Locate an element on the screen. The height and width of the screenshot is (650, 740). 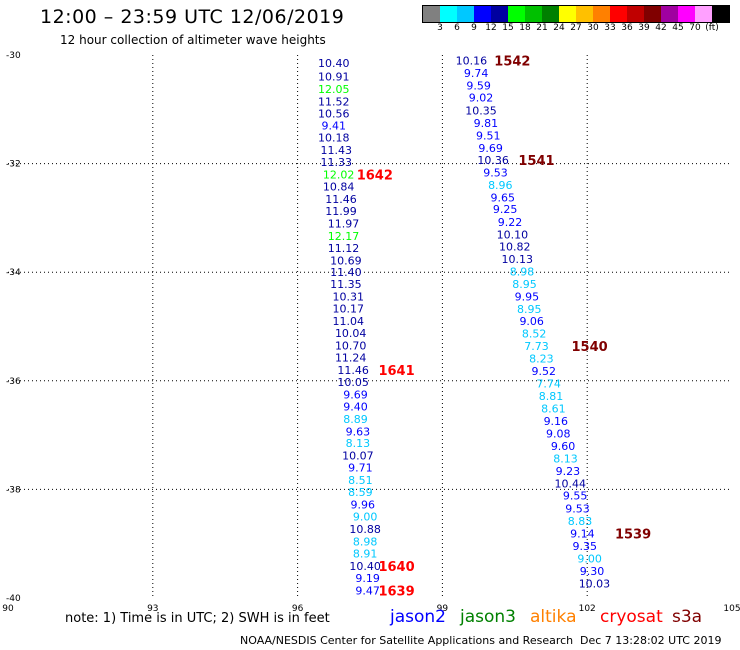
wave-height-label: 9.74 is located at coordinates (476, 73).